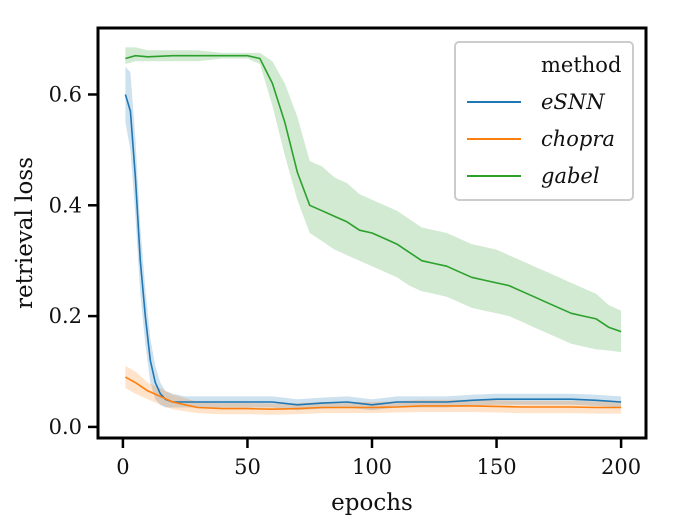 The width and height of the screenshot is (677, 528). Describe the element at coordinates (122, 467) in the screenshot. I see `x-tick-label: 0` at that location.